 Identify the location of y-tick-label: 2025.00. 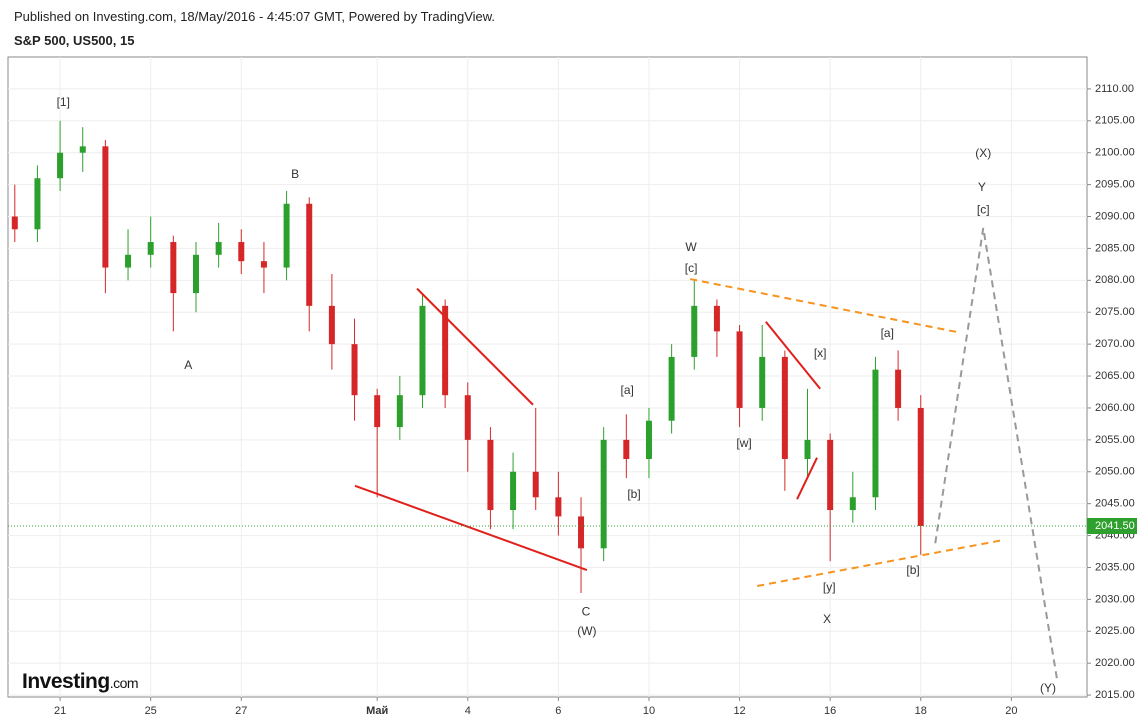
(1115, 631).